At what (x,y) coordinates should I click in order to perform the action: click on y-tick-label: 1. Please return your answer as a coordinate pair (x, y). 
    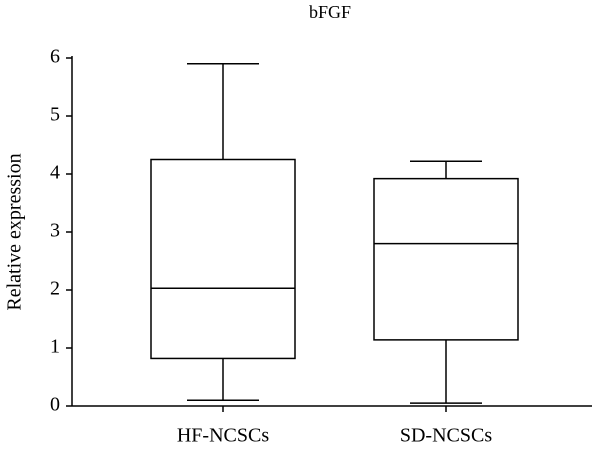
    Looking at the image, I should click on (55, 347).